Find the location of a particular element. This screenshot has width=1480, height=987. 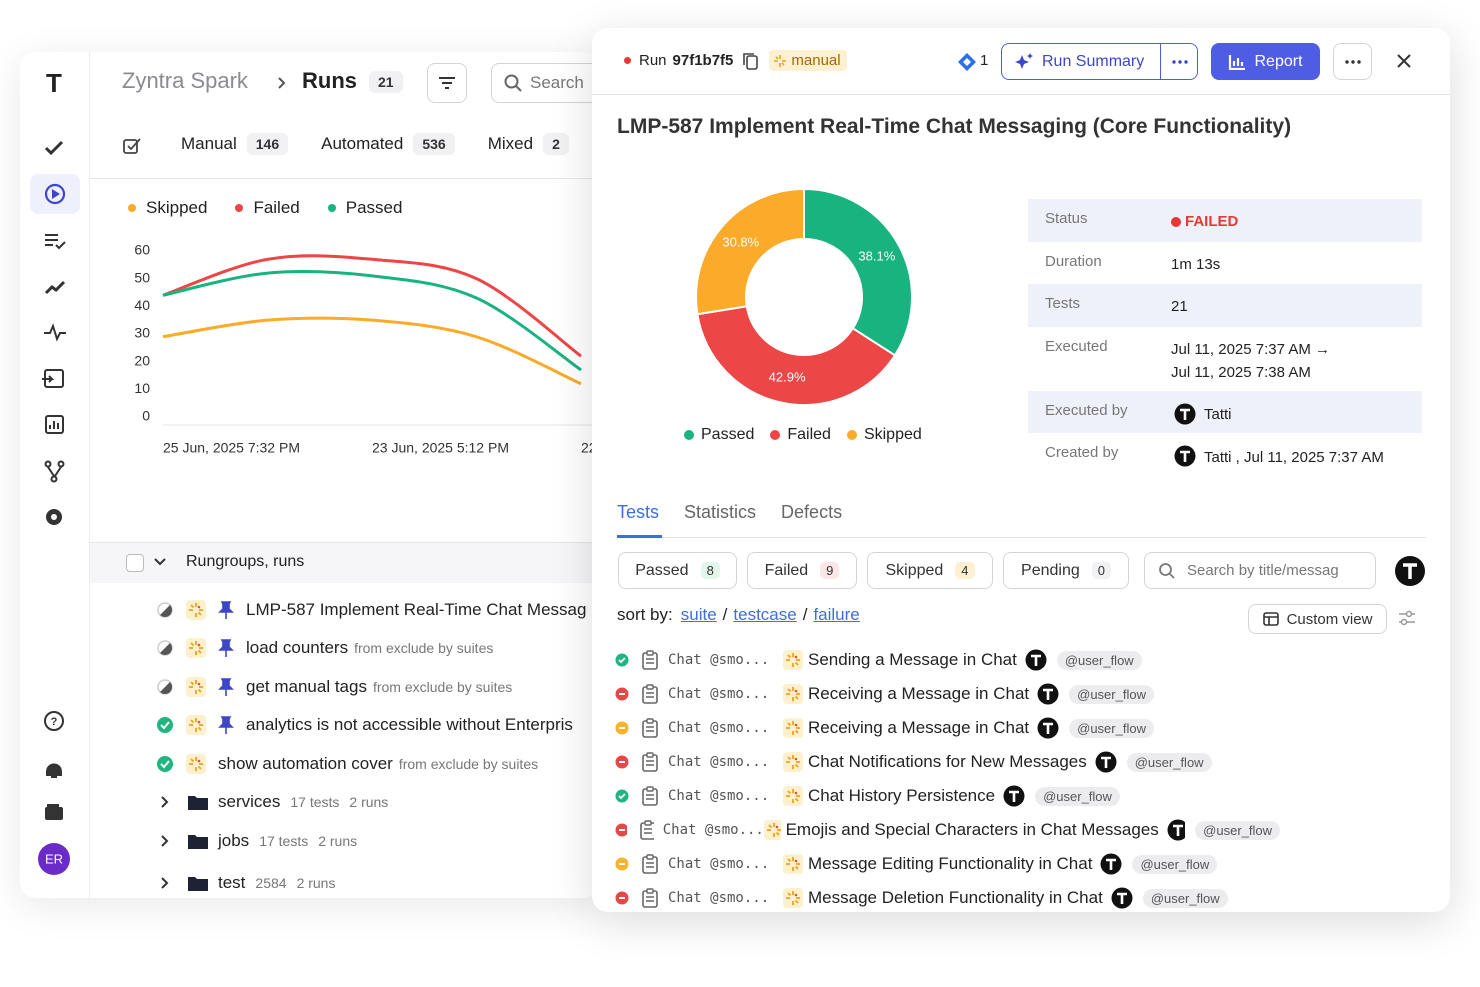

legend-label: Skipped is located at coordinates (892, 434).